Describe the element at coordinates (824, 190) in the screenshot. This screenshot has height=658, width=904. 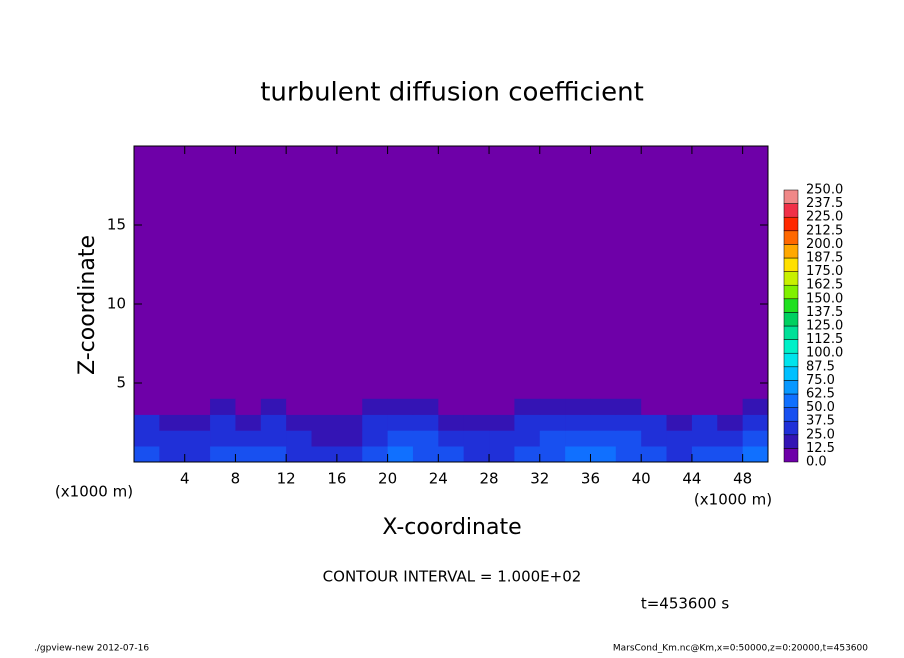
I see `colorbar-label: 250.0` at that location.